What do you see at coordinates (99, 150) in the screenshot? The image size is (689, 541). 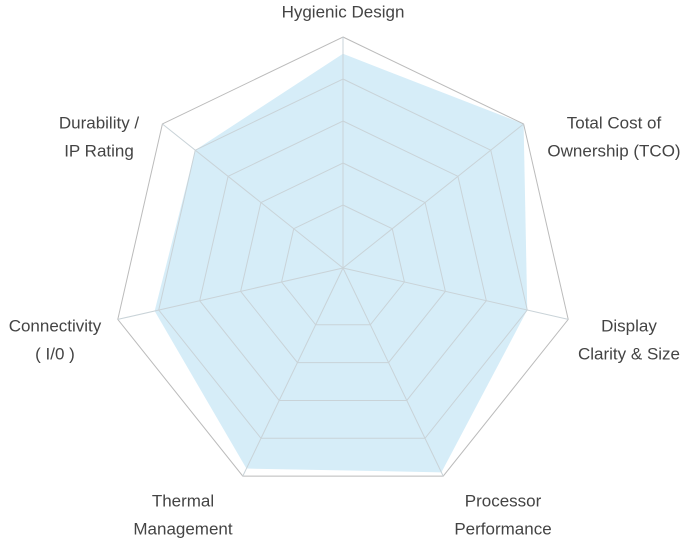 I see `axis-label: IP Rating` at bounding box center [99, 150].